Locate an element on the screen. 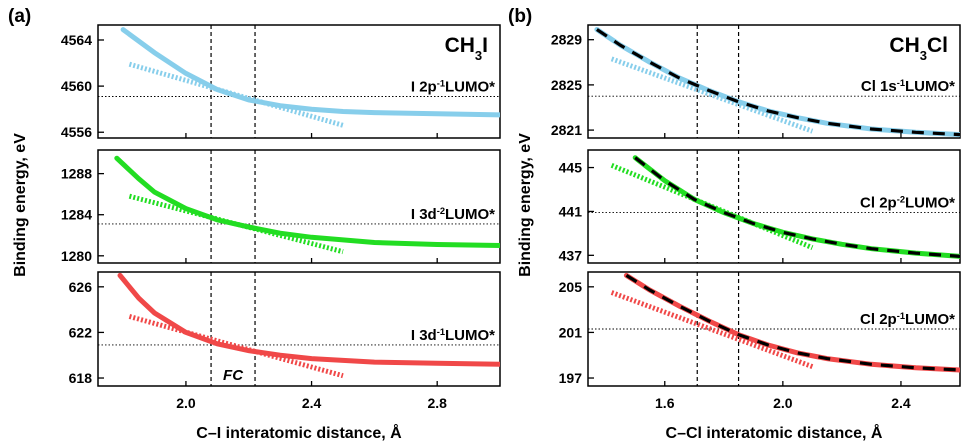  y-tick-label: 445 is located at coordinates (571, 168).